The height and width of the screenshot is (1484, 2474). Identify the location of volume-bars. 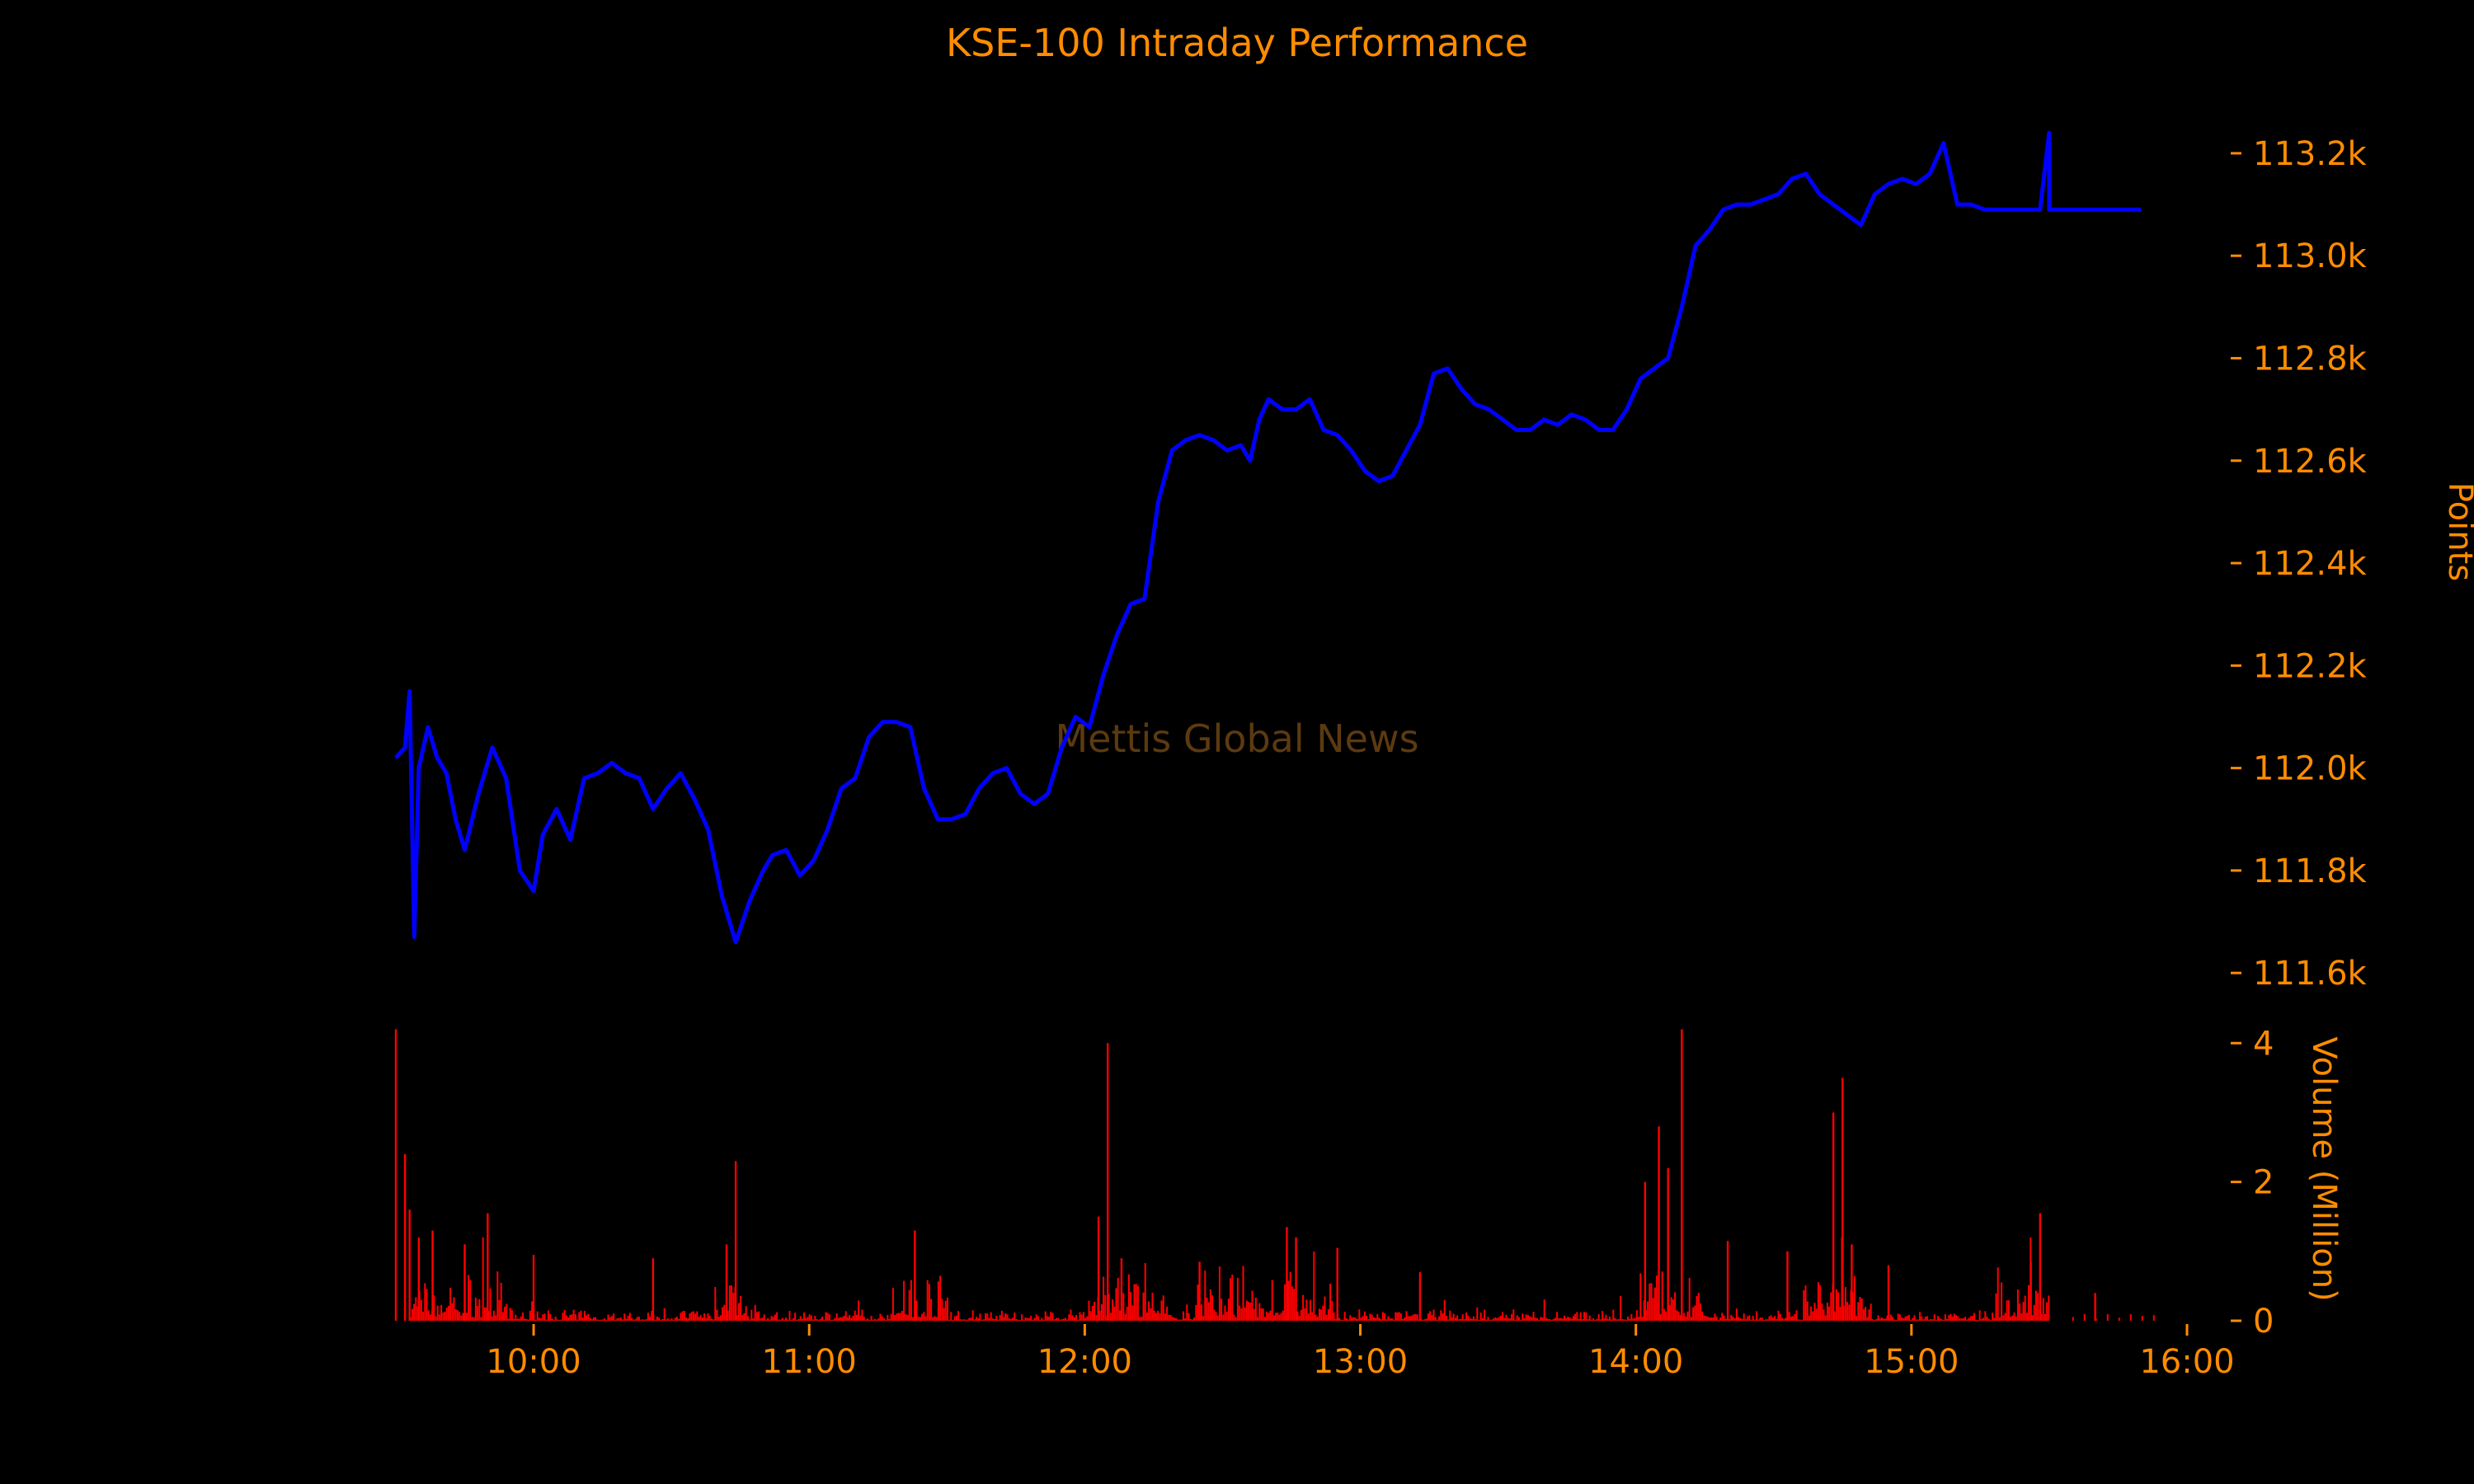
(1274, 1175).